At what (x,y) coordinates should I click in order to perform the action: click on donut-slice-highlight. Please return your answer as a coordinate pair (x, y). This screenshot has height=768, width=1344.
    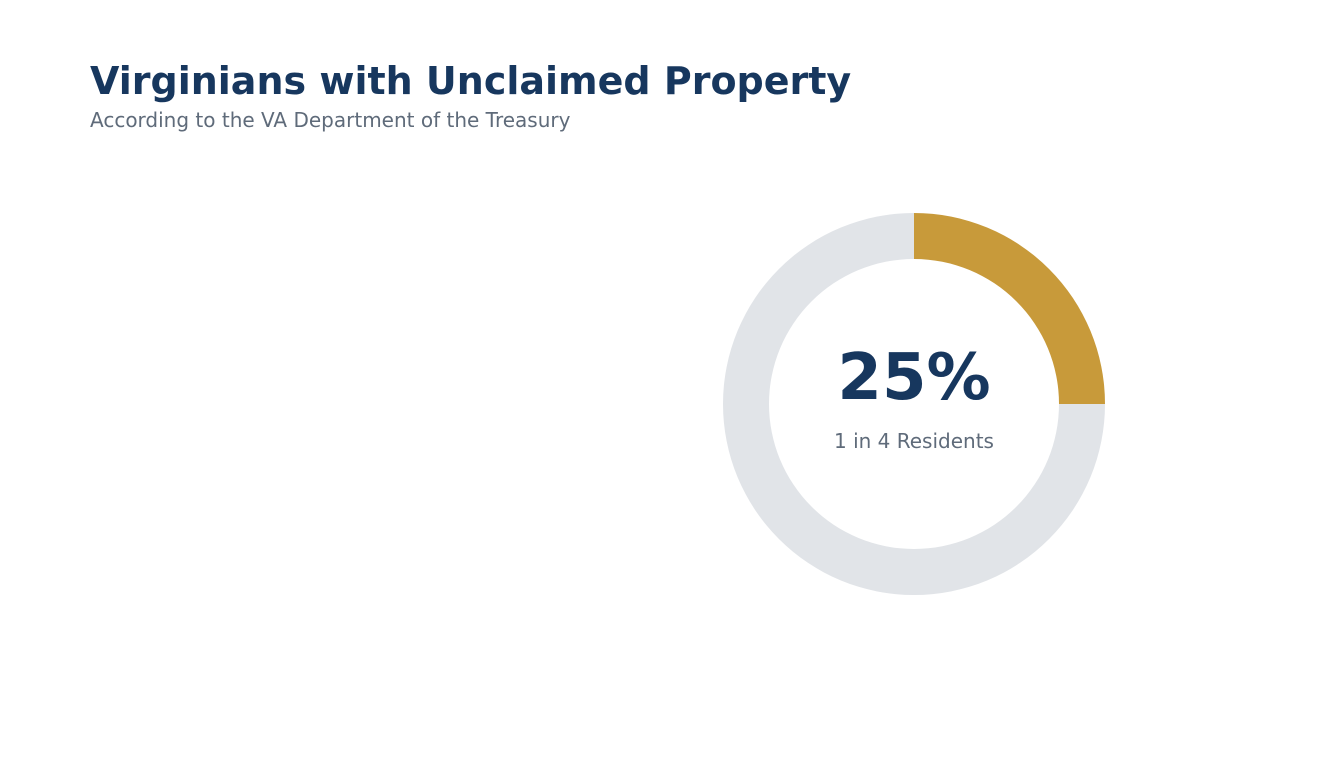
    Looking at the image, I should click on (1009, 308).